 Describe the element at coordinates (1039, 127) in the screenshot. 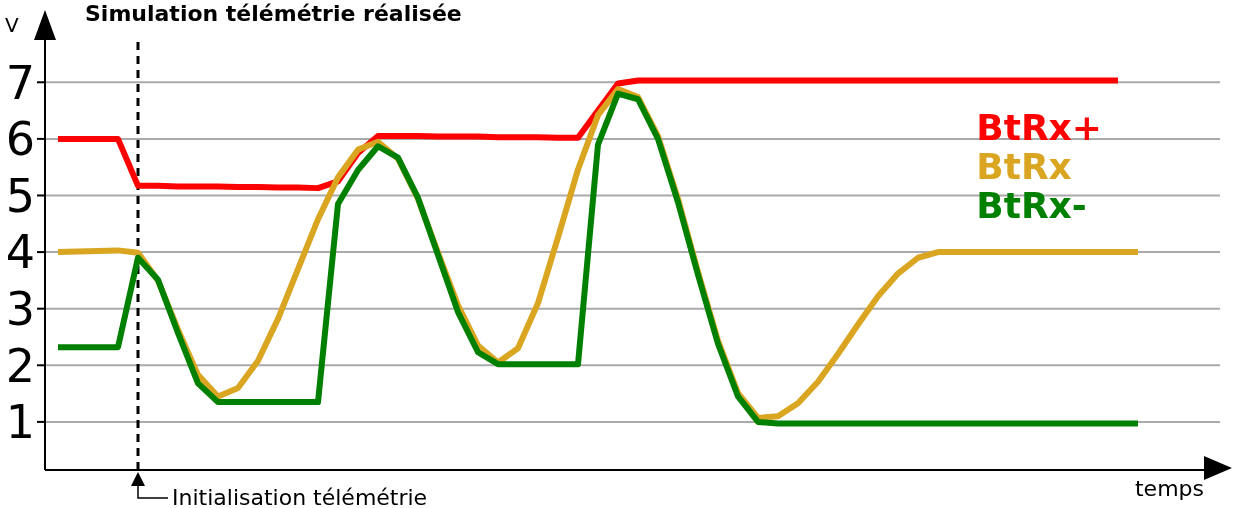

I see `series-label: BtRx+` at that location.